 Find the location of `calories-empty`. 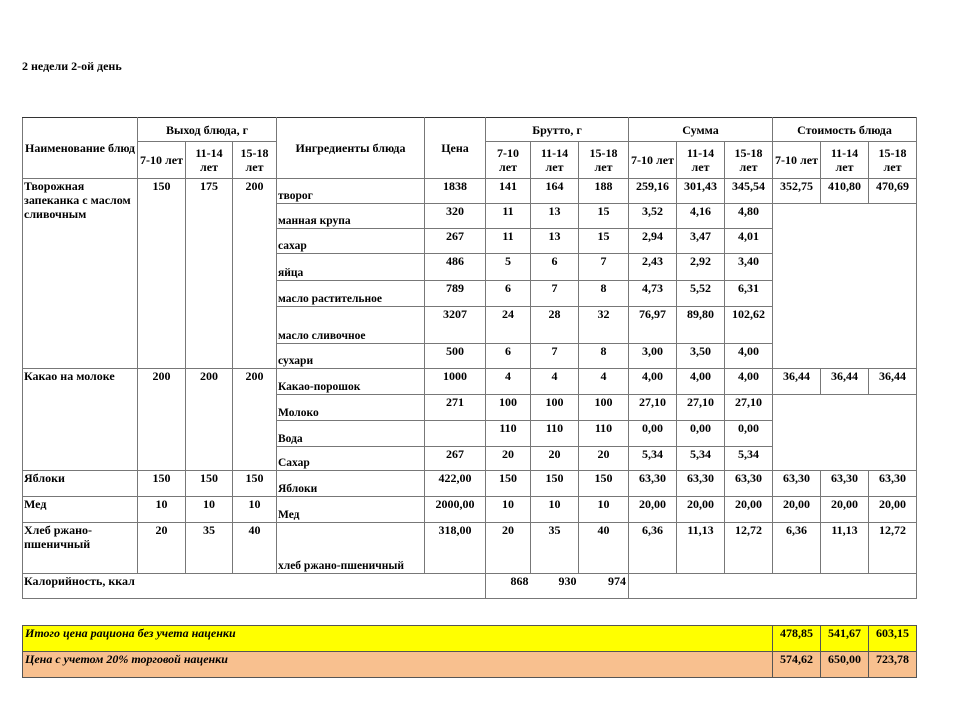

calories-empty is located at coordinates (772, 586).